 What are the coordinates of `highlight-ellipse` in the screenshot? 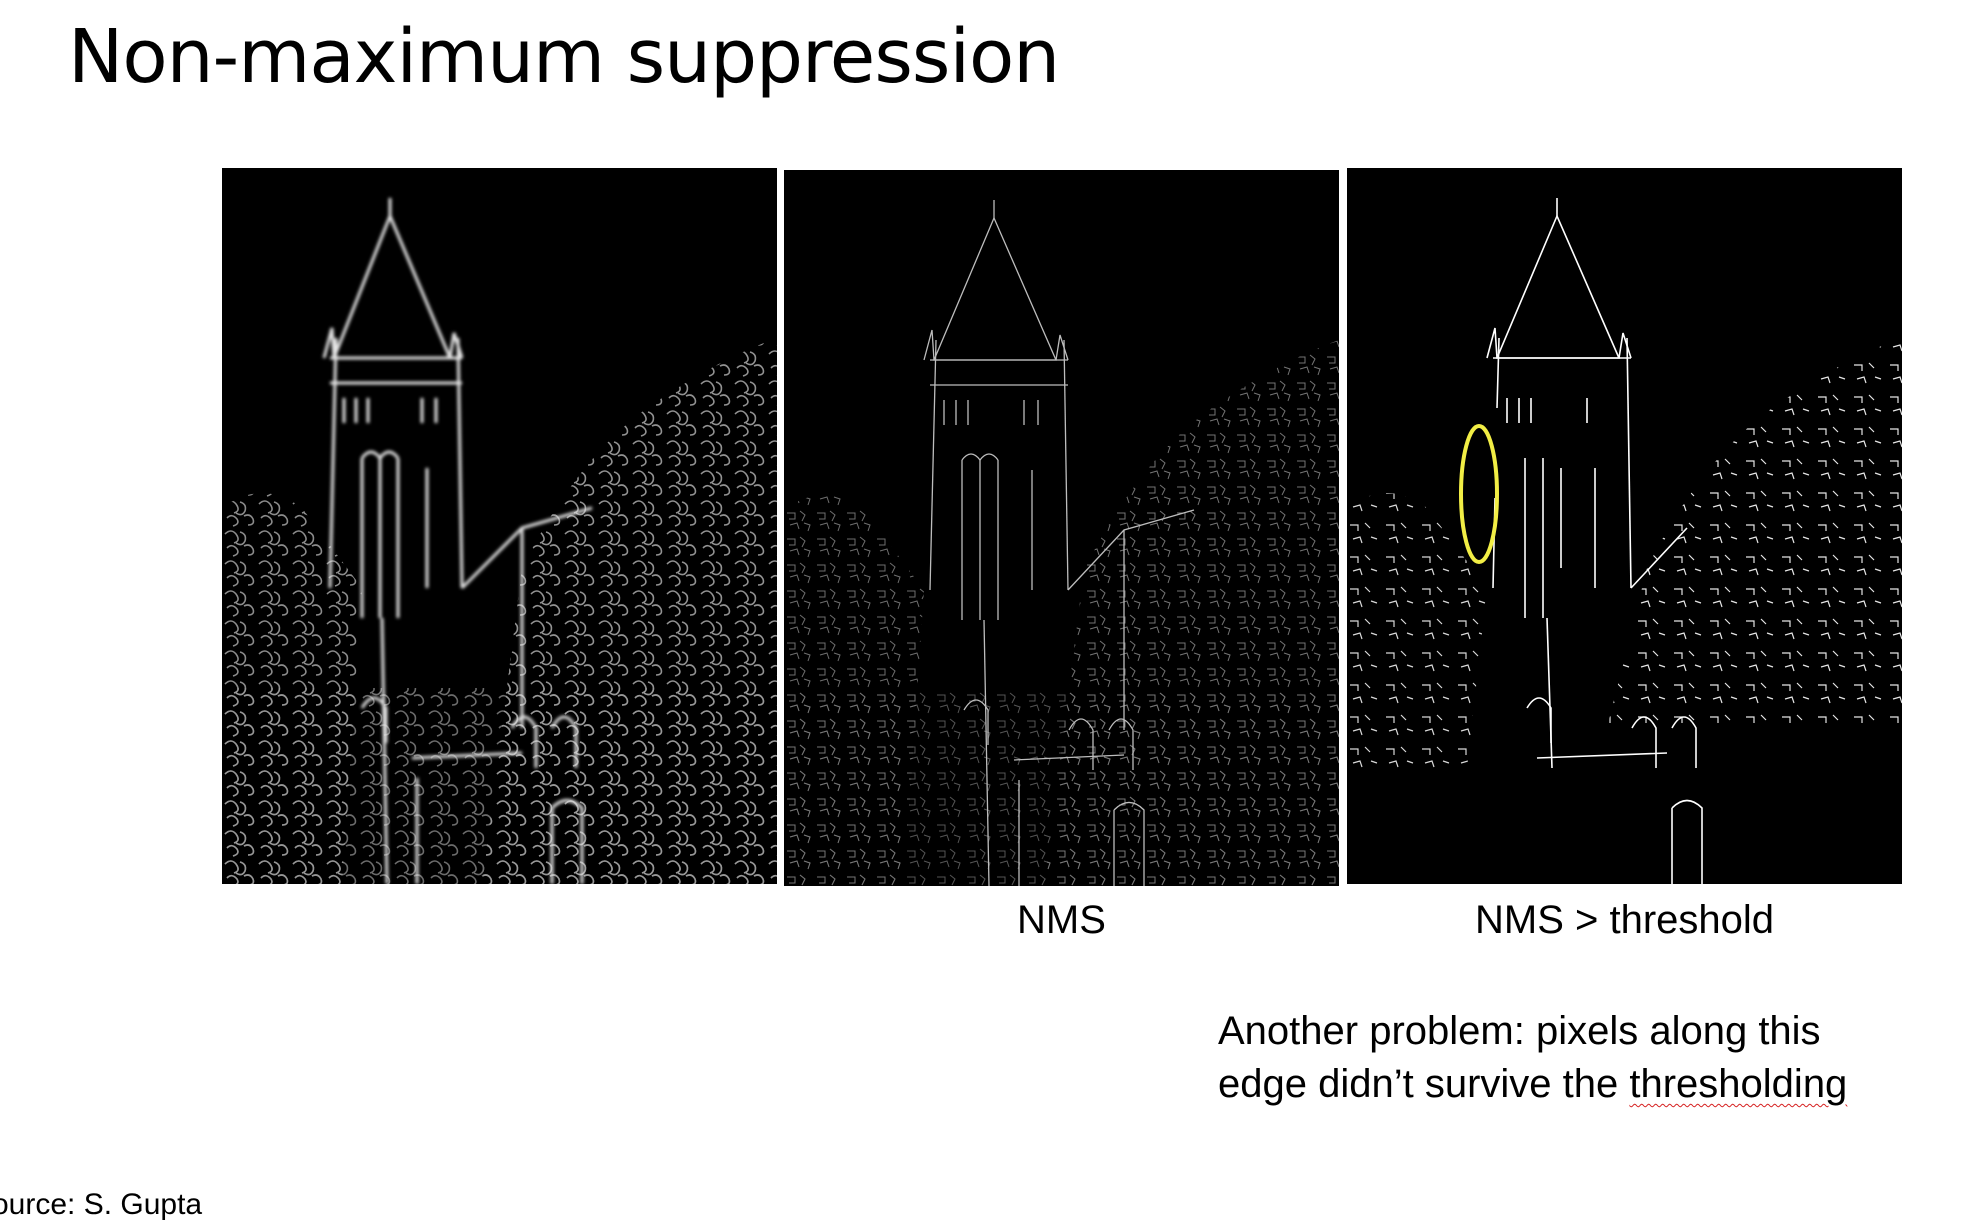 It's located at (1479, 494).